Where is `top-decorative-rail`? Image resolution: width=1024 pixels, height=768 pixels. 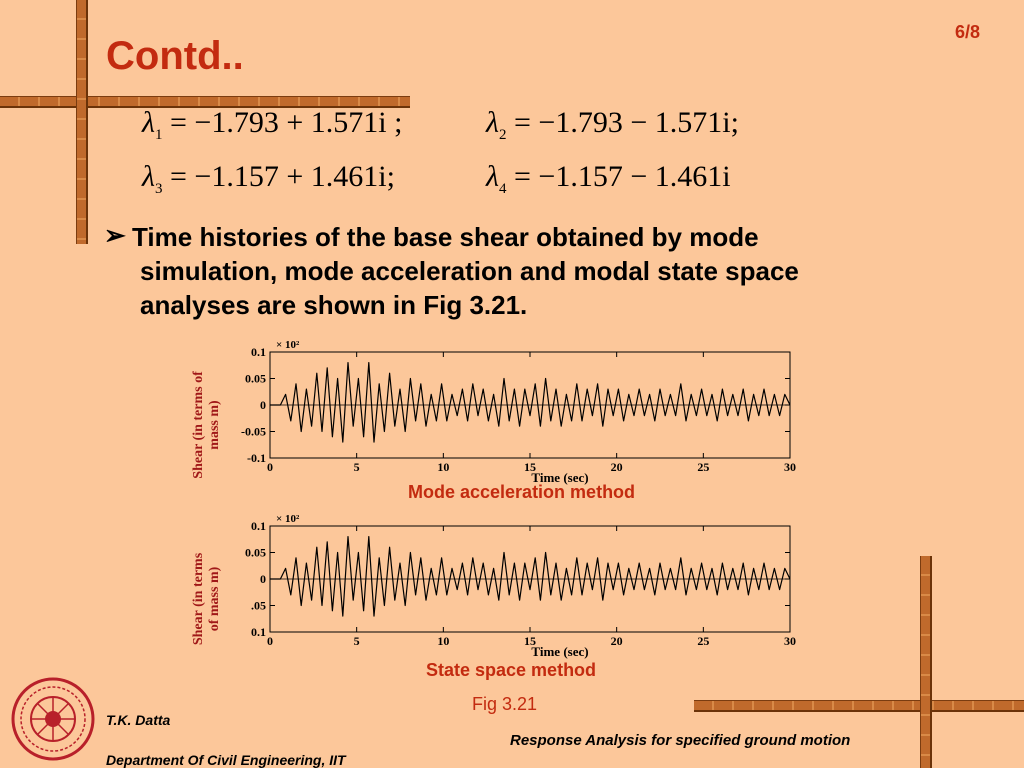 top-decorative-rail is located at coordinates (205, 102).